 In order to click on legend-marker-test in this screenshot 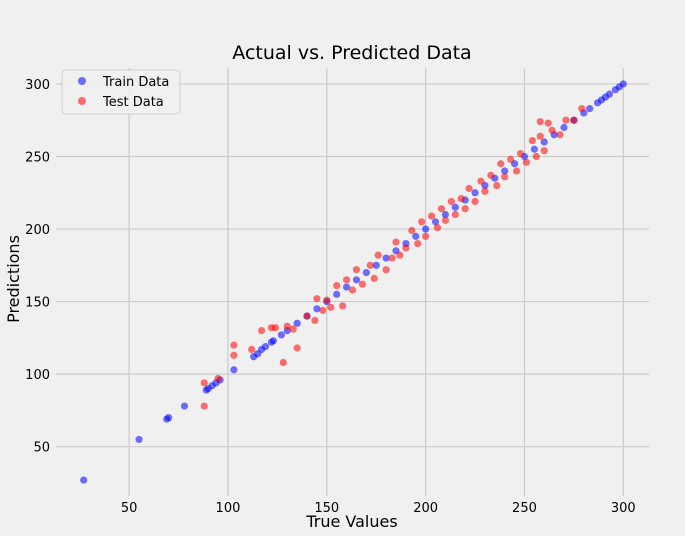, I will do `click(82, 101)`.